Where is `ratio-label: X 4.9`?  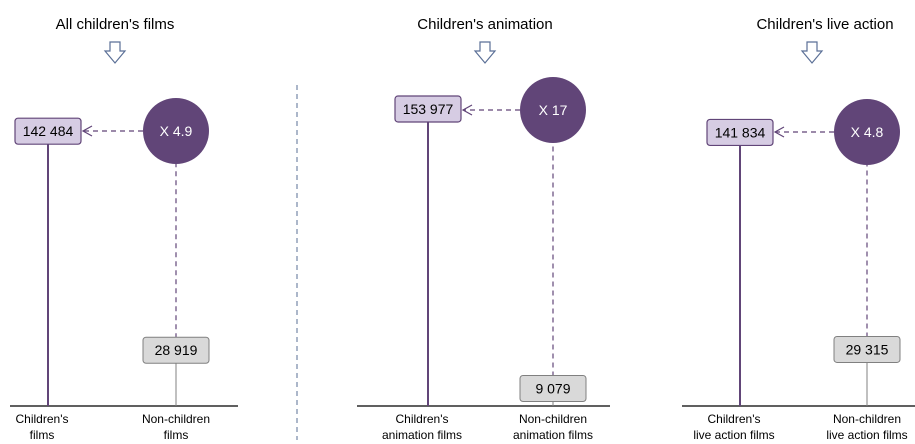
ratio-label: X 4.9 is located at coordinates (176, 131).